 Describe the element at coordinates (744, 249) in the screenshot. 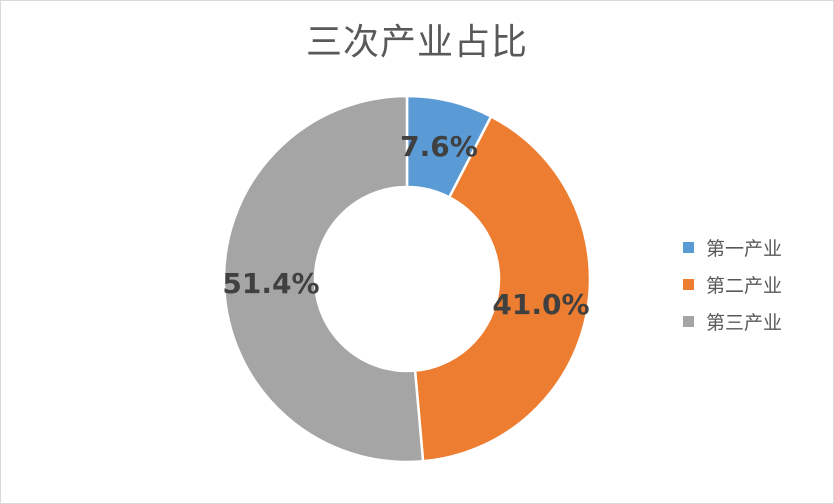

I see `legend-label-primary: 第一产业` at that location.